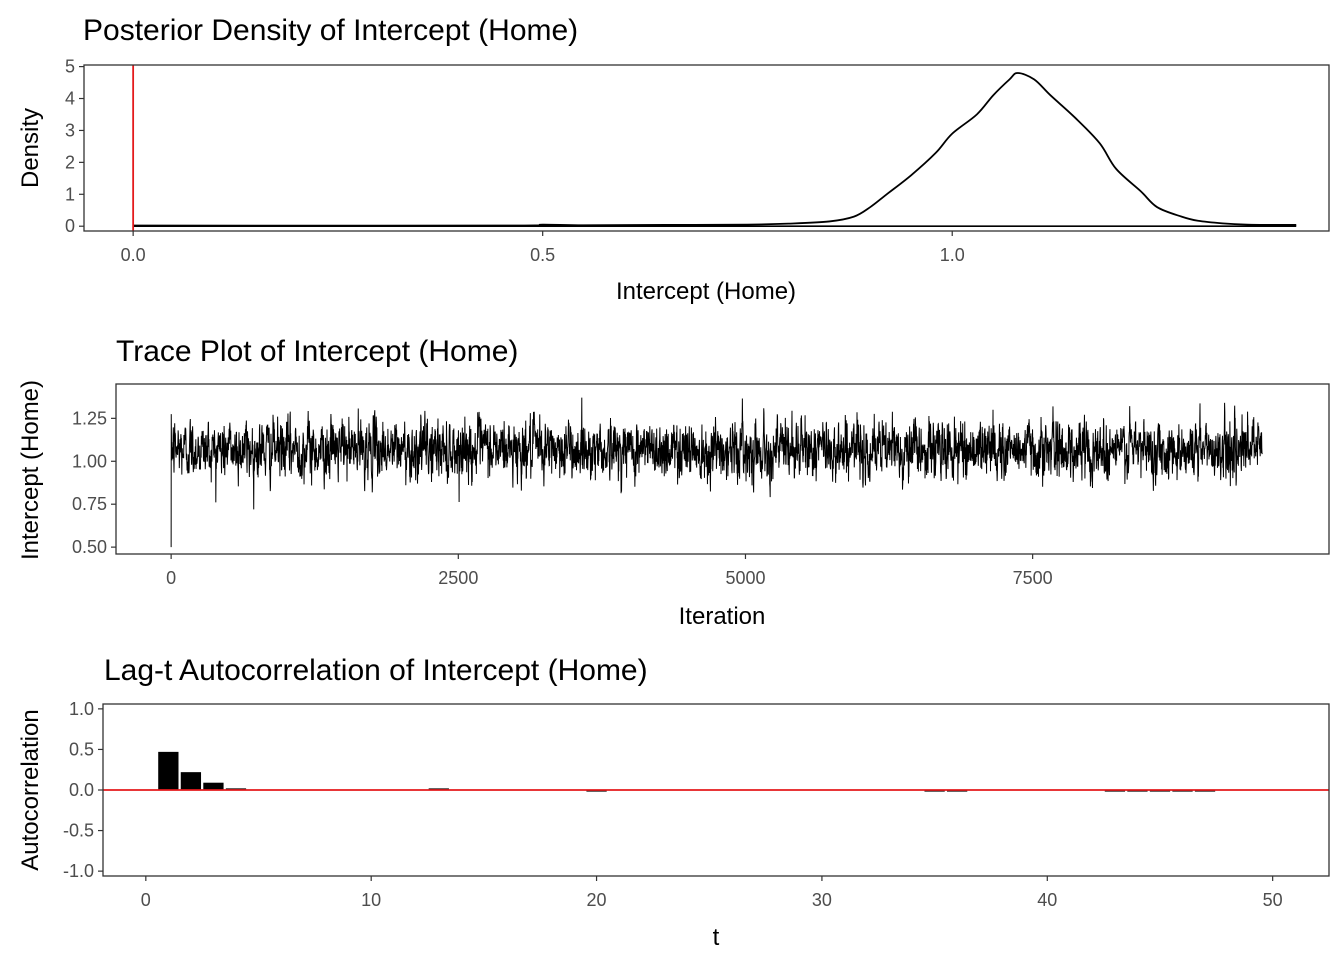 This screenshot has height=960, width=1344. I want to click on density-x-tick-label: 0.0, so click(133, 255).